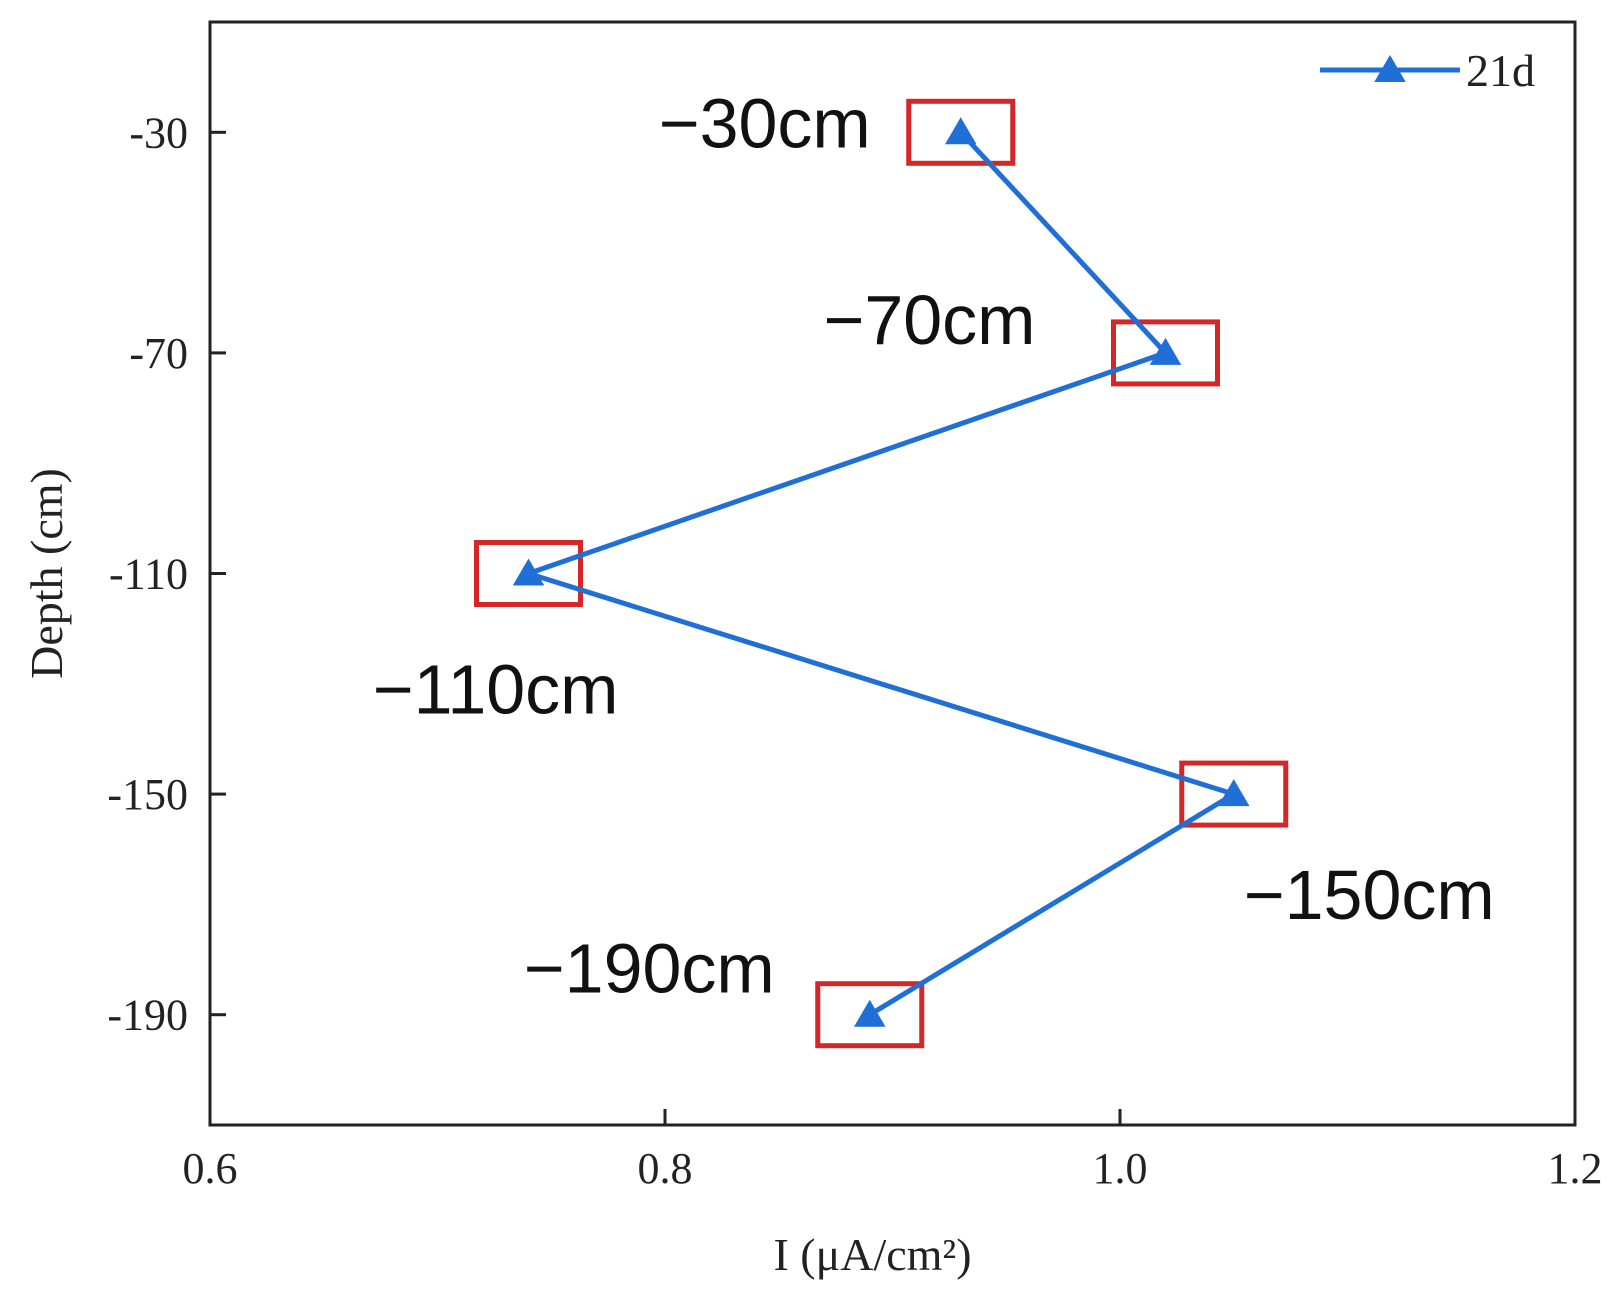 The image size is (1617, 1299). Describe the element at coordinates (210, 1168) in the screenshot. I see `x-tick-label: 0.6` at that location.